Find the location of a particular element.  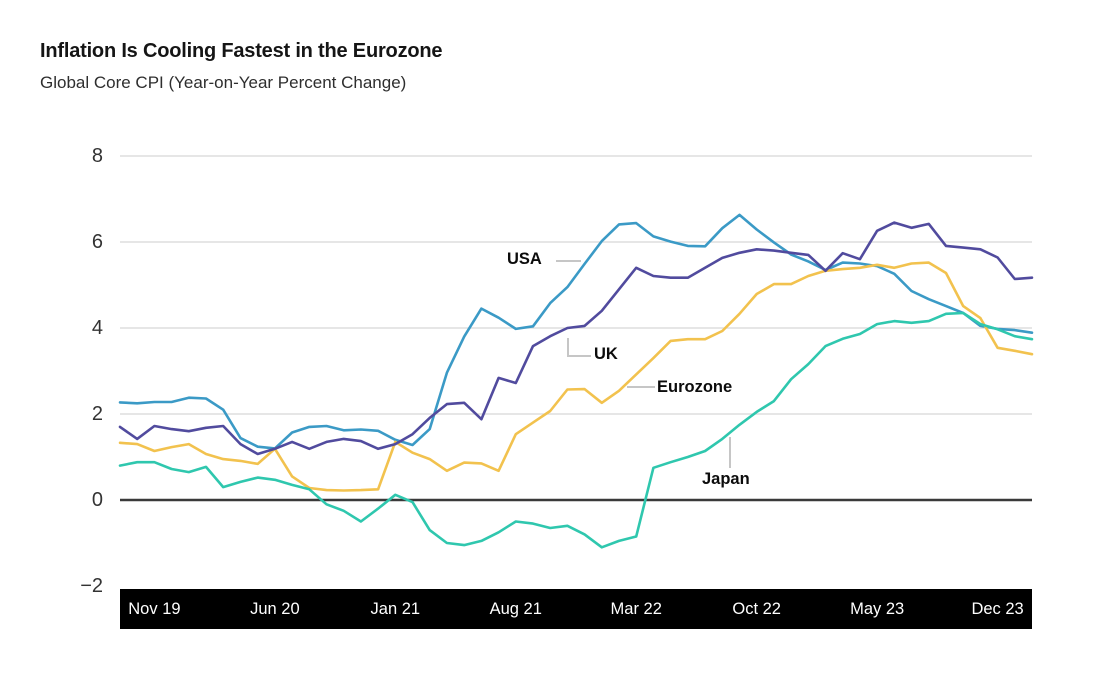

x-axis-label: Jan 21 is located at coordinates (395, 609).